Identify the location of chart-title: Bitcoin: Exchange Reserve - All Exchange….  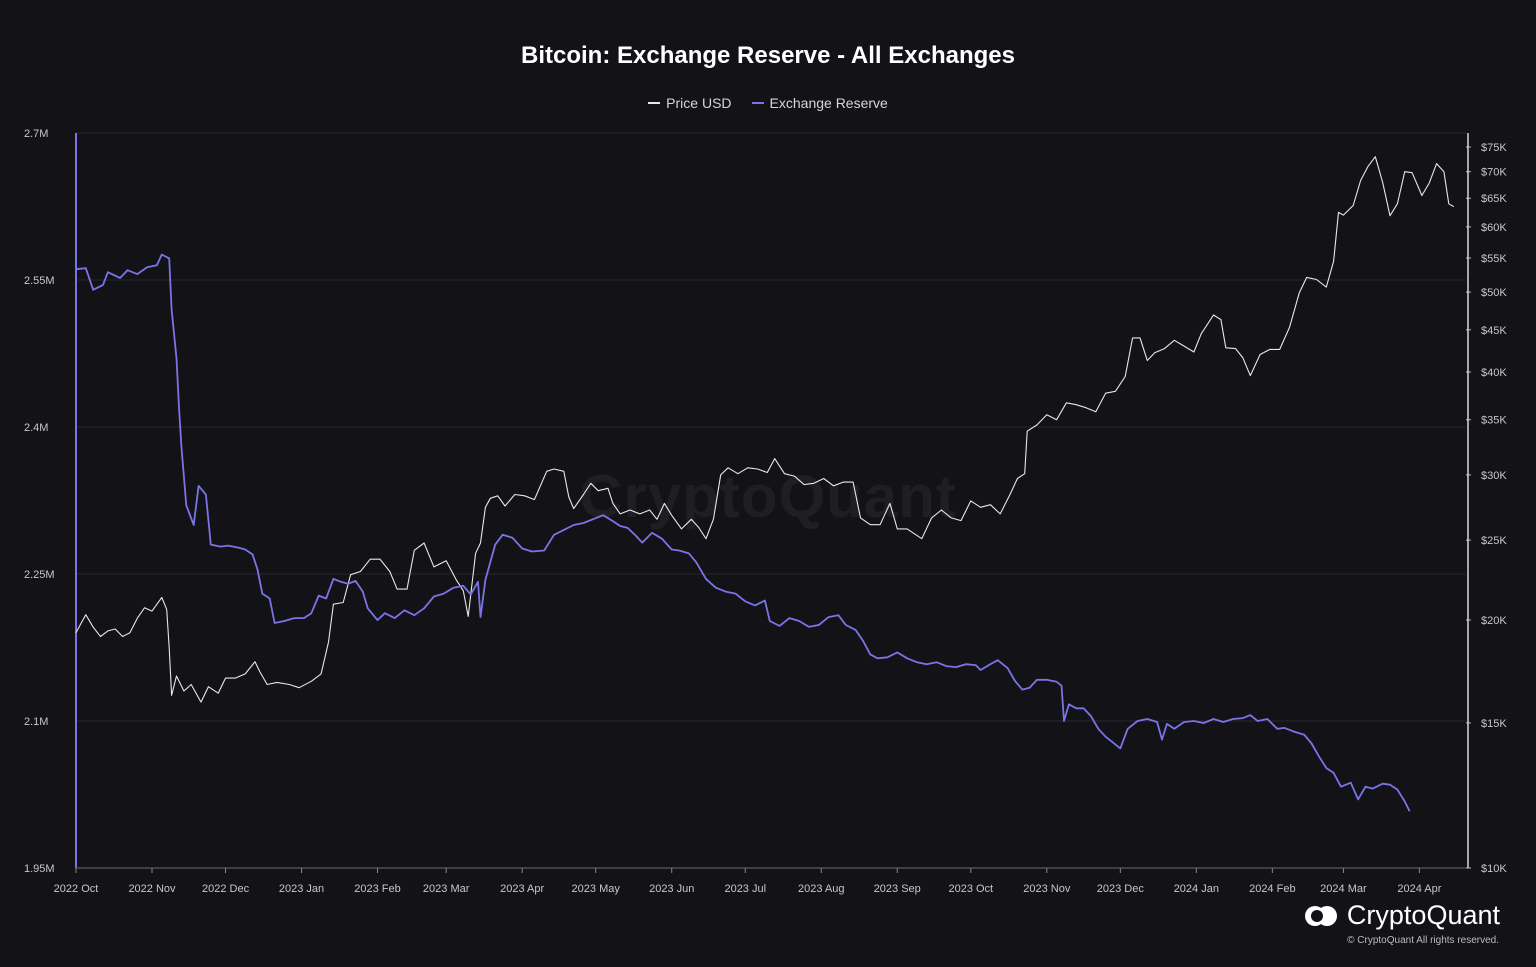
(768, 55).